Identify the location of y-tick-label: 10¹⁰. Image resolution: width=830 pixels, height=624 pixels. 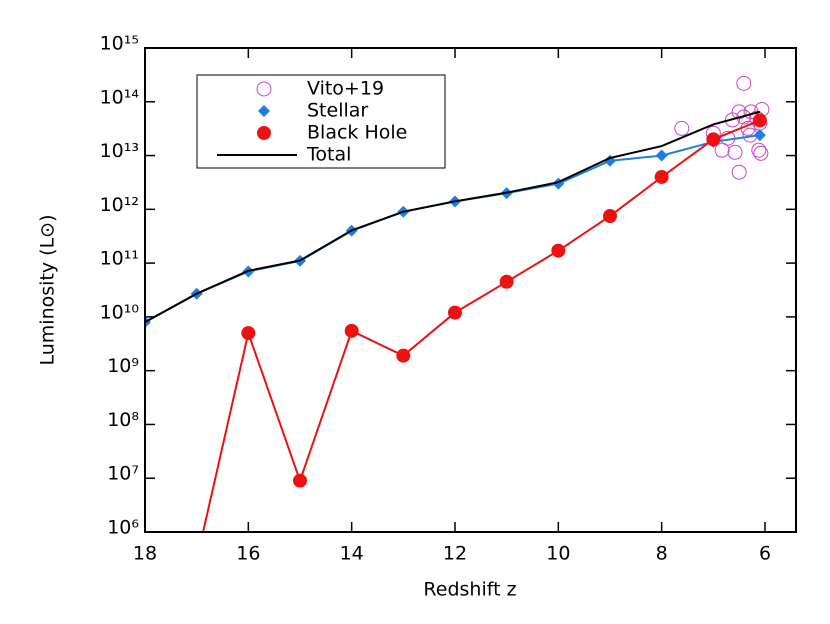
(119, 312).